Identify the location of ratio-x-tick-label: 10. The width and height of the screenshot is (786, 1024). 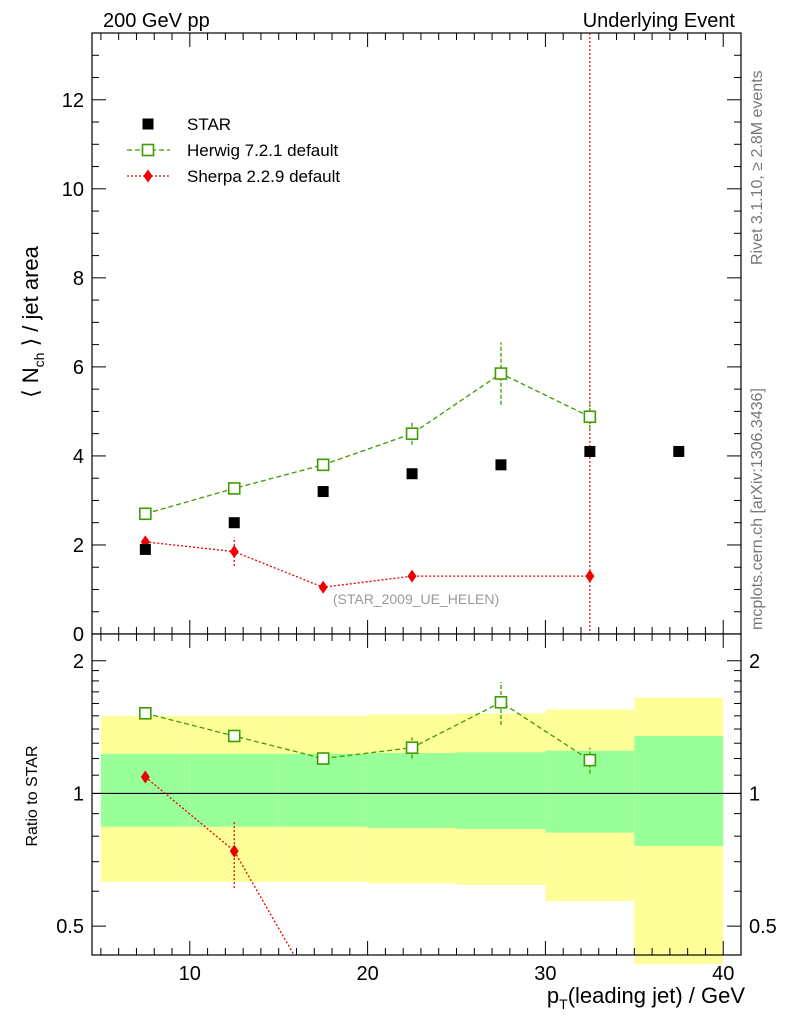
(190, 974).